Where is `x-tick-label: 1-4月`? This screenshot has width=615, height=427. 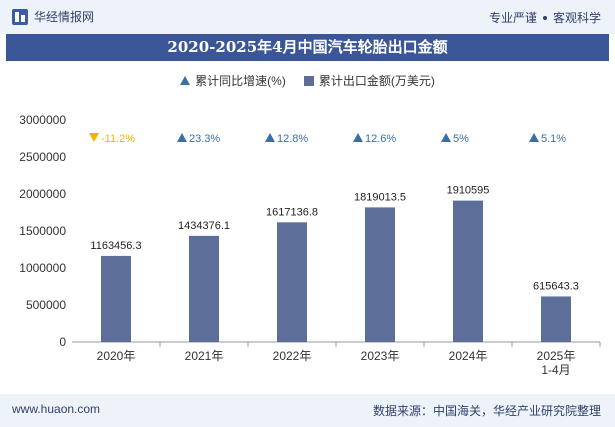 x-tick-label: 1-4月 is located at coordinates (555, 370).